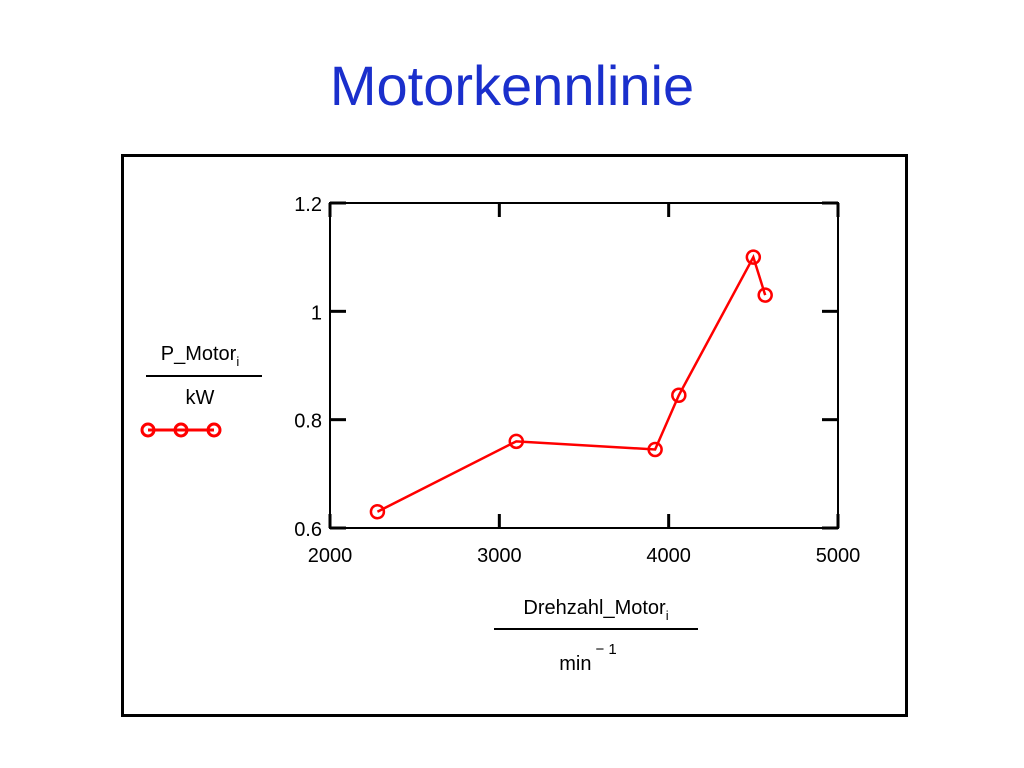 Image resolution: width=1024 pixels, height=768 pixels. What do you see at coordinates (571, 383) in the screenshot?
I see `series-line` at bounding box center [571, 383].